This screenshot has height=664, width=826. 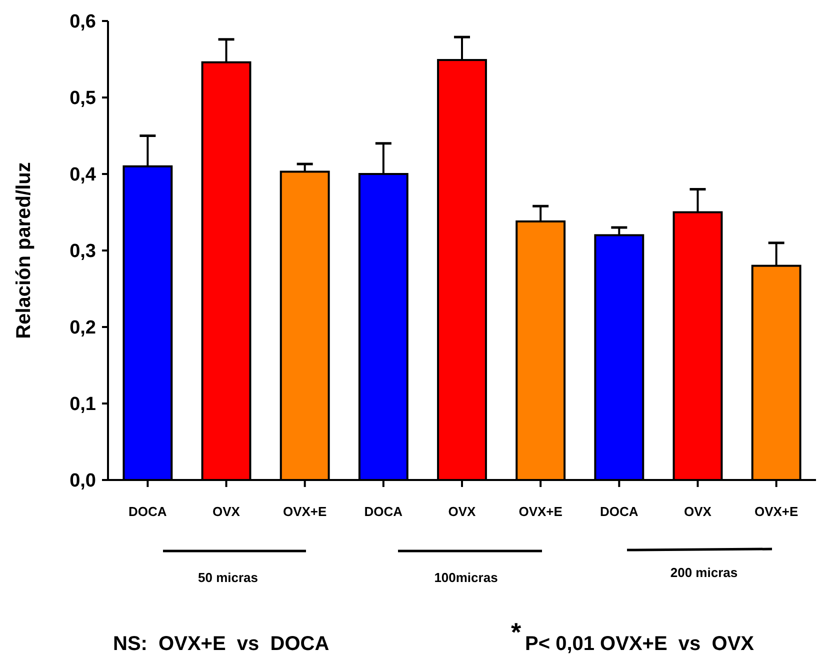 I want to click on y-tick-label: 0,1, so click(x=83, y=405).